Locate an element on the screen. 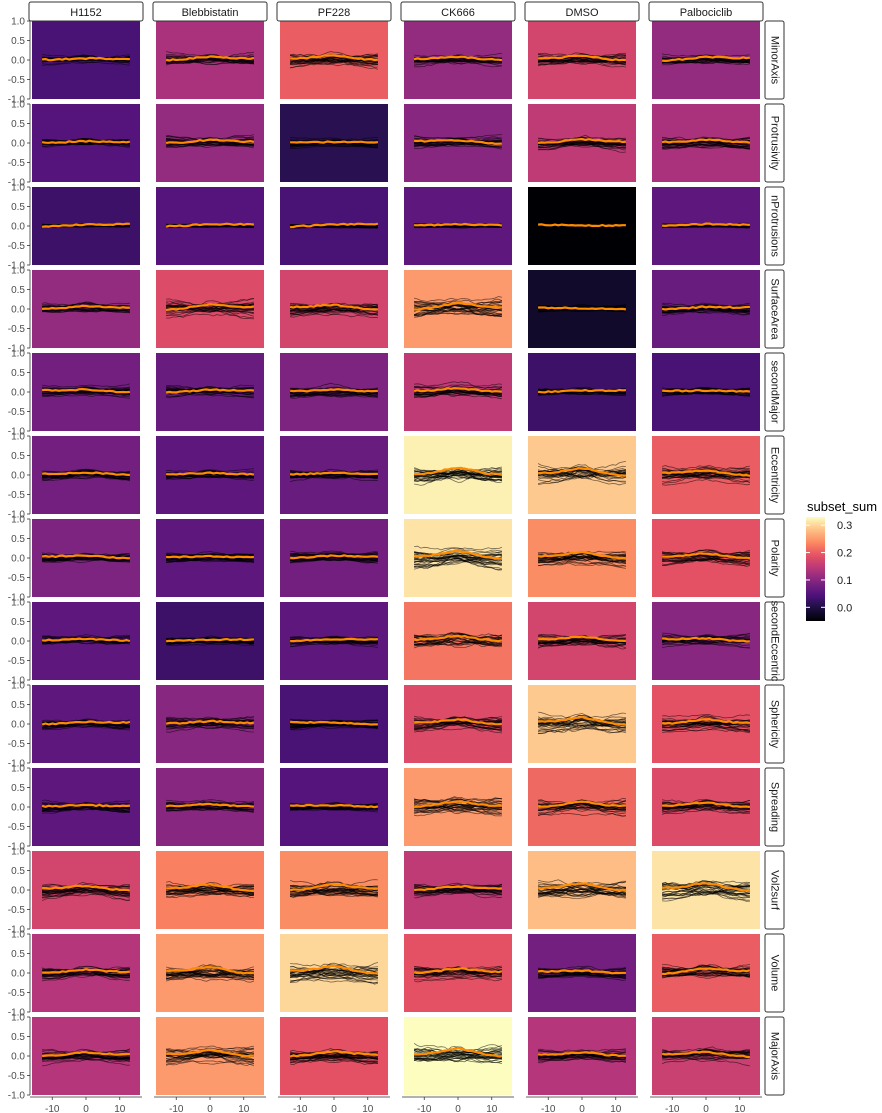  row-strip: MajorAxis is located at coordinates (774, 1056).